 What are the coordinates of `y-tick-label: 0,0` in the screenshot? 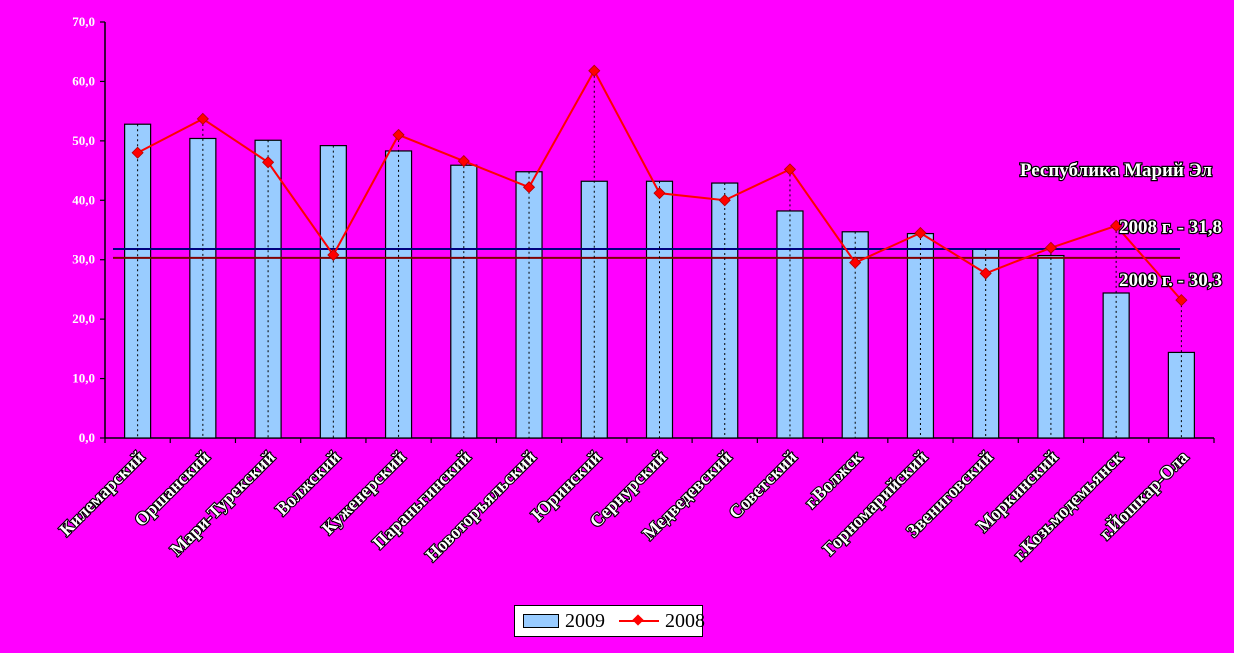 It's located at (87, 437).